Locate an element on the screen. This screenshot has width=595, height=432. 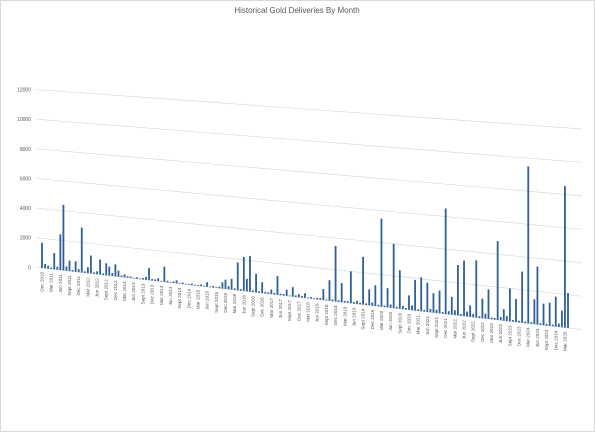
x-tick-label: Sept 2023 is located at coordinates (509, 335).